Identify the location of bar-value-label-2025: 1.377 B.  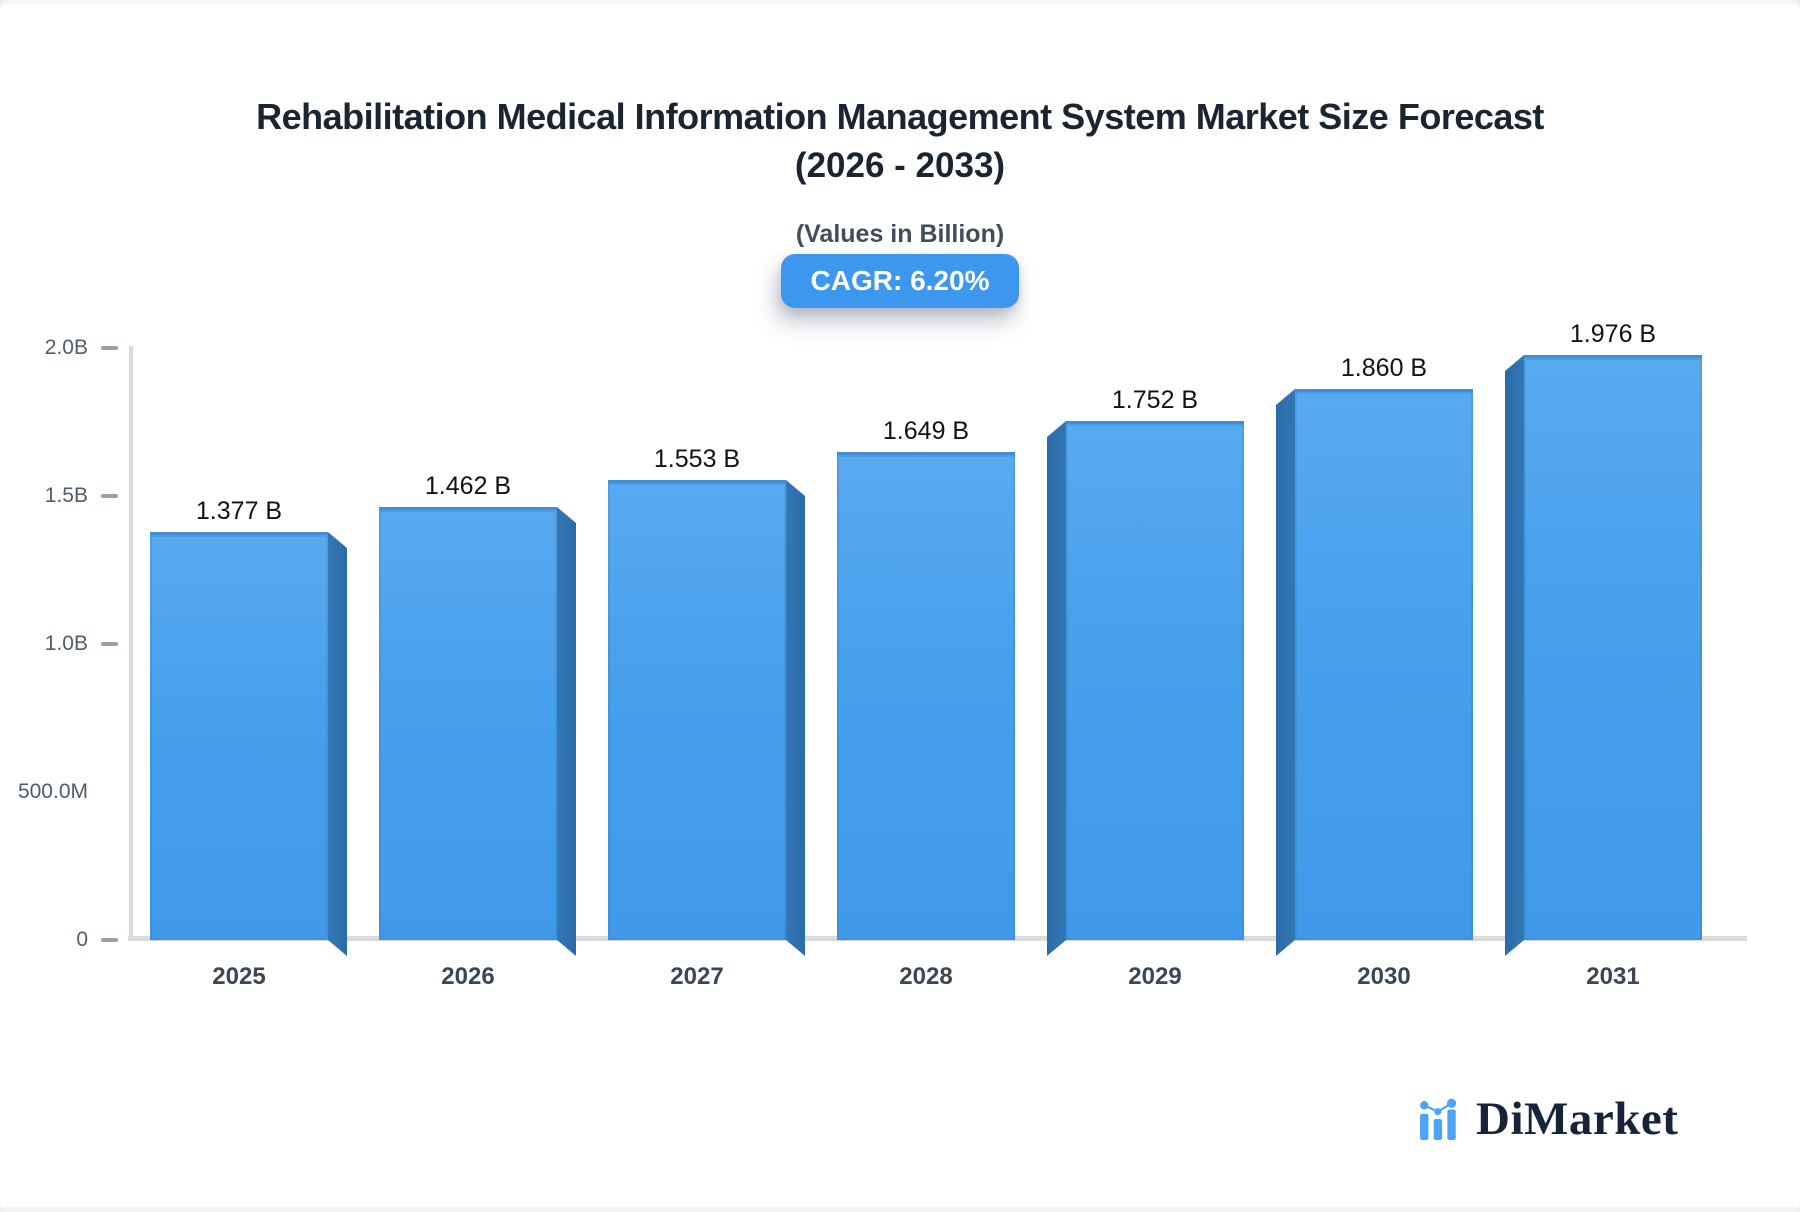
(239, 511).